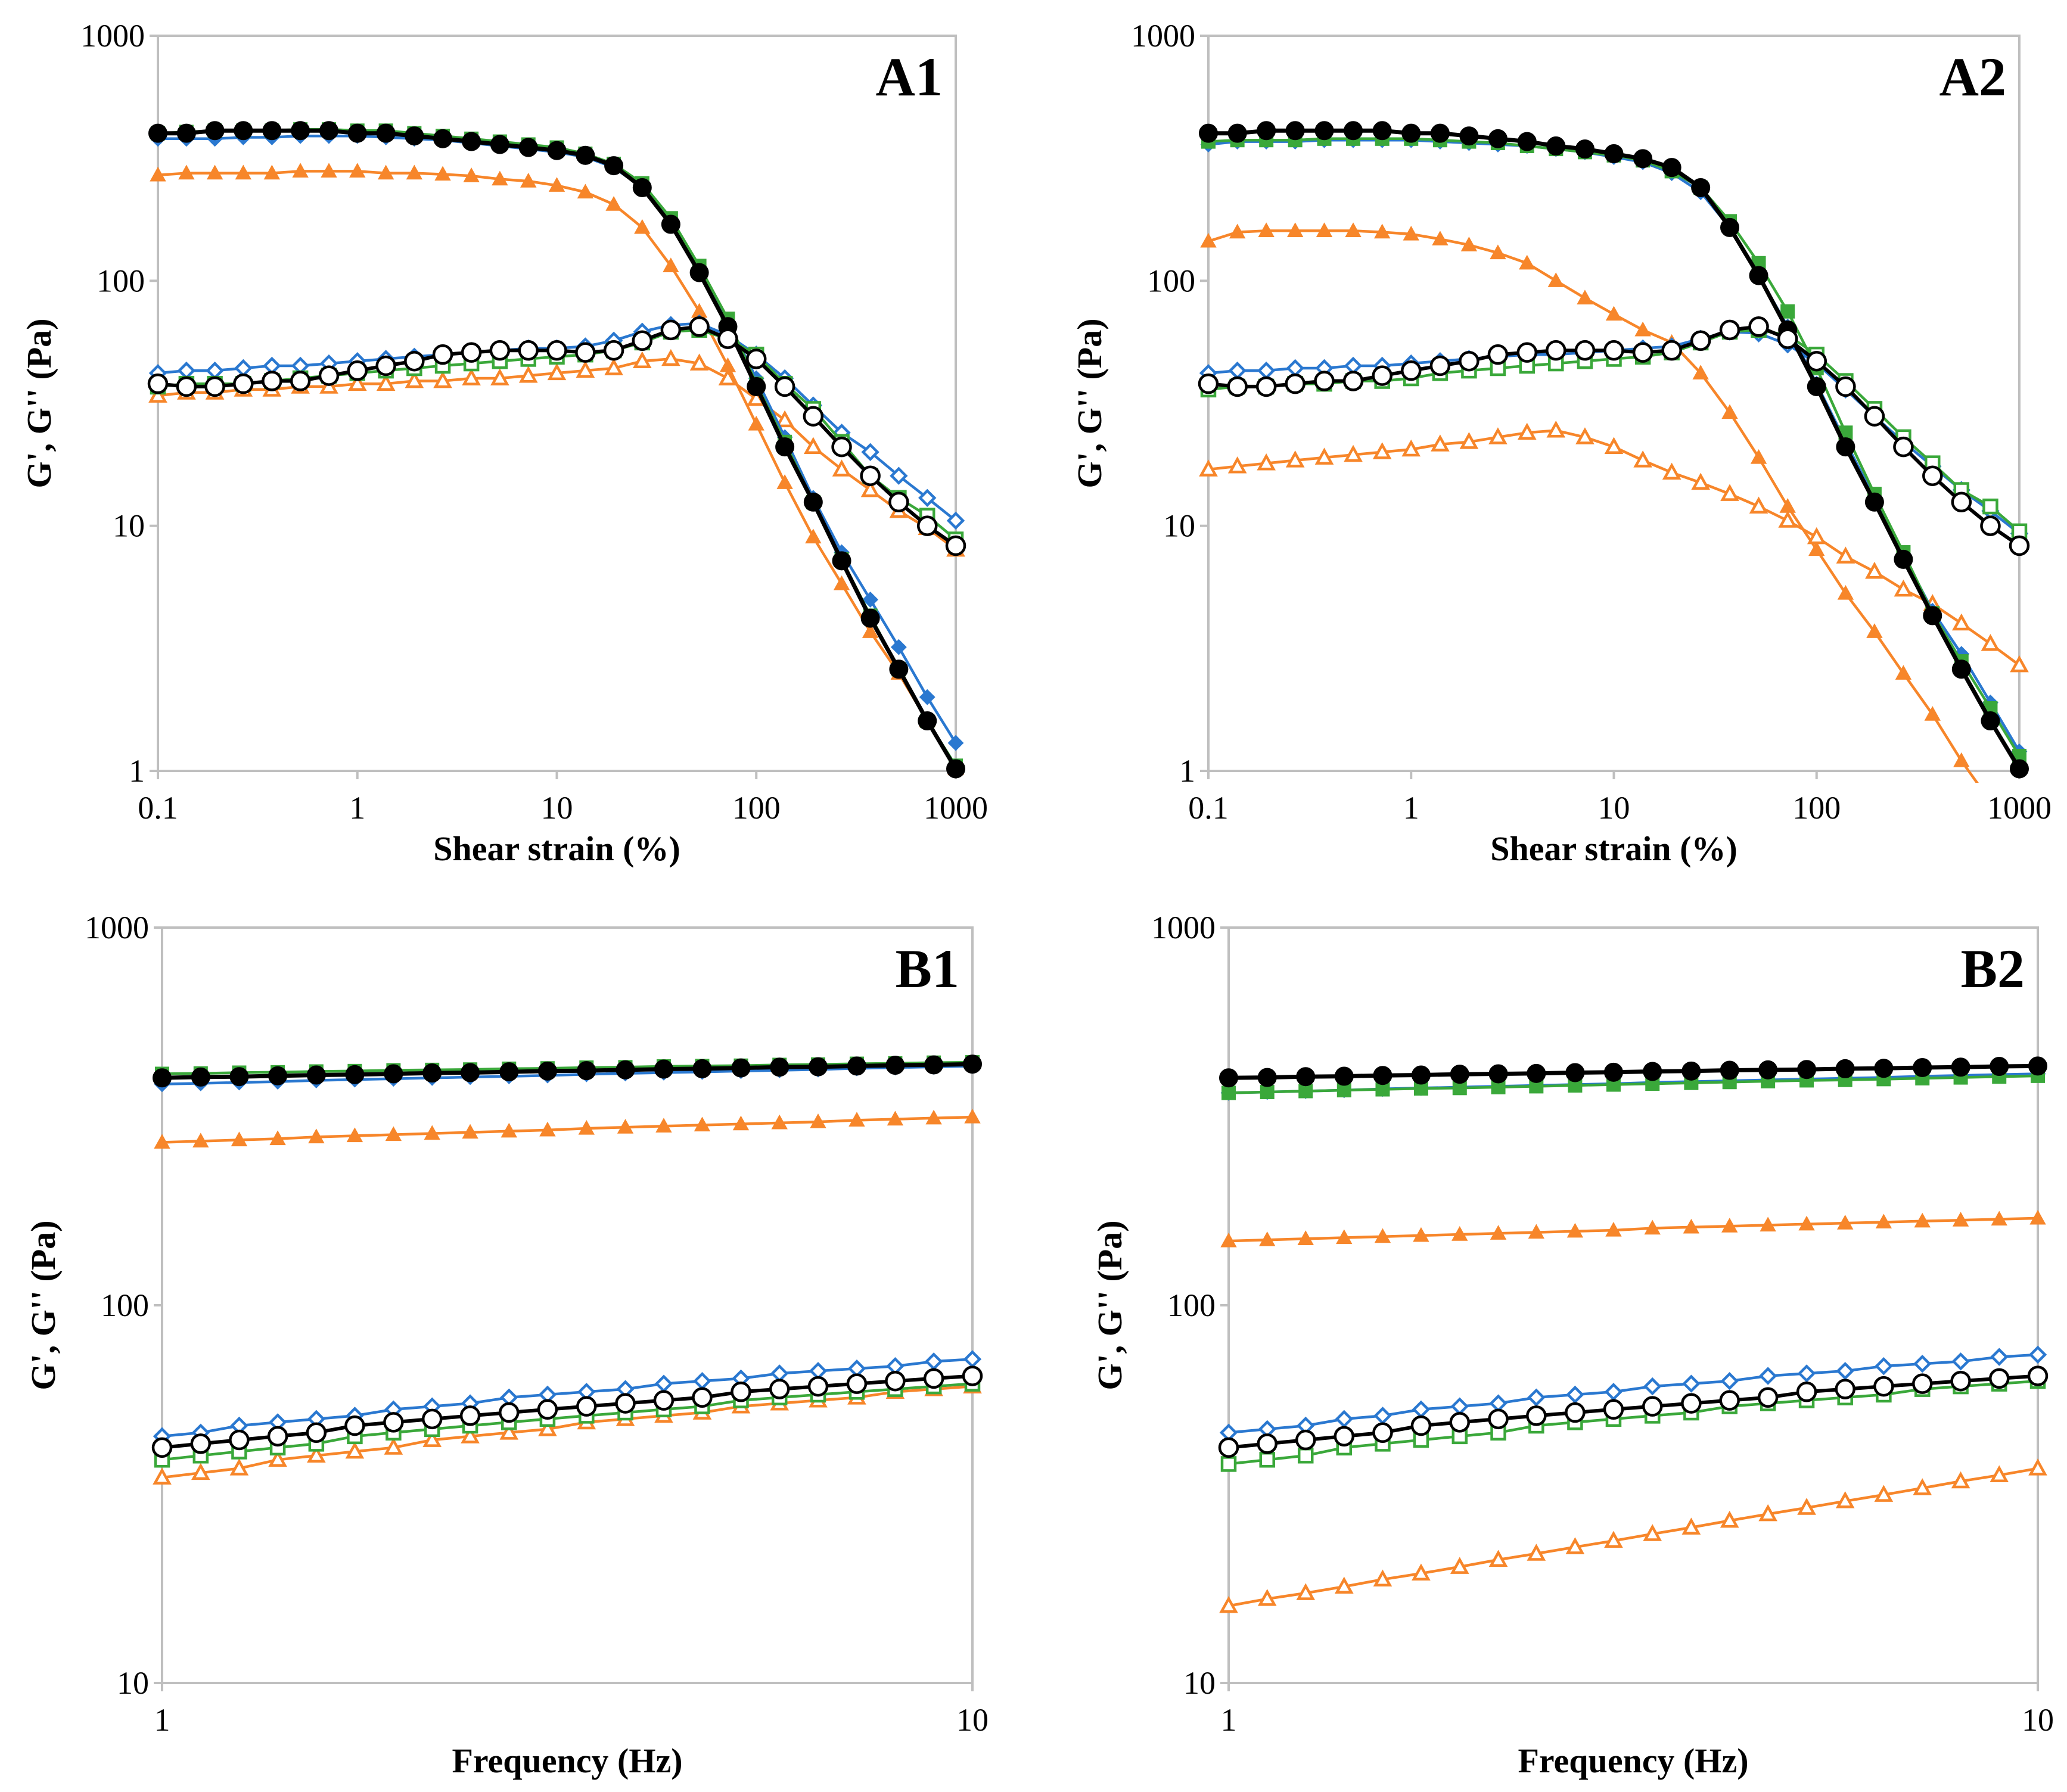 This screenshot has height=1792, width=2067. I want to click on y-tick-label: 1, so click(137, 771).